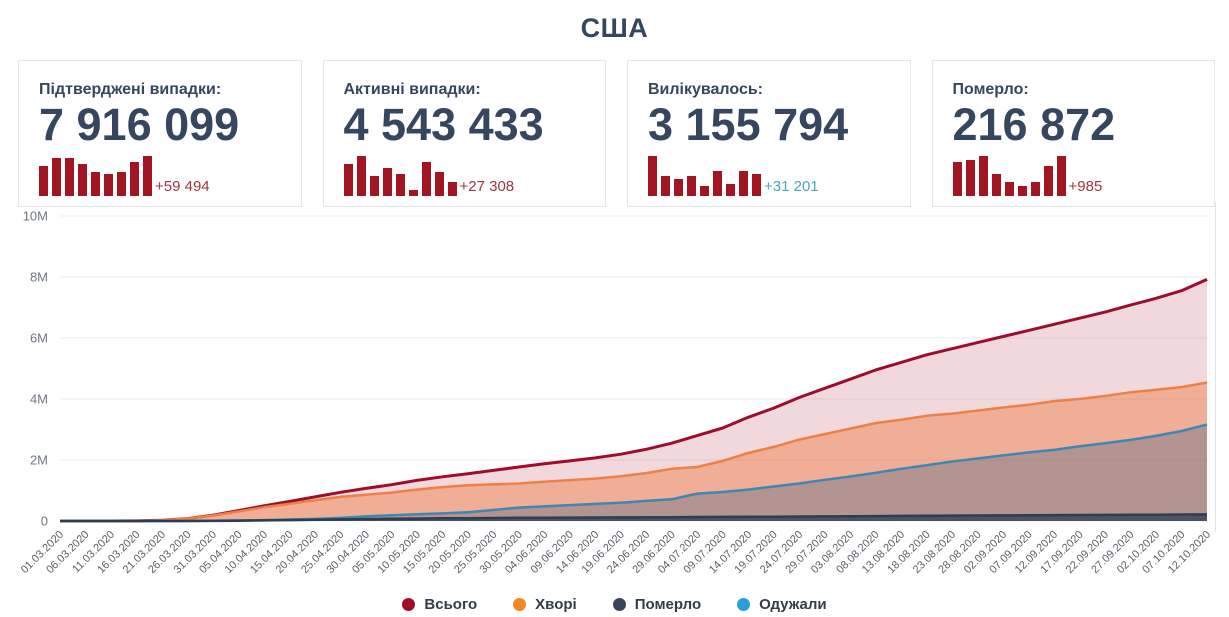  I want to click on stat-card-delta: +985, so click(1085, 187).